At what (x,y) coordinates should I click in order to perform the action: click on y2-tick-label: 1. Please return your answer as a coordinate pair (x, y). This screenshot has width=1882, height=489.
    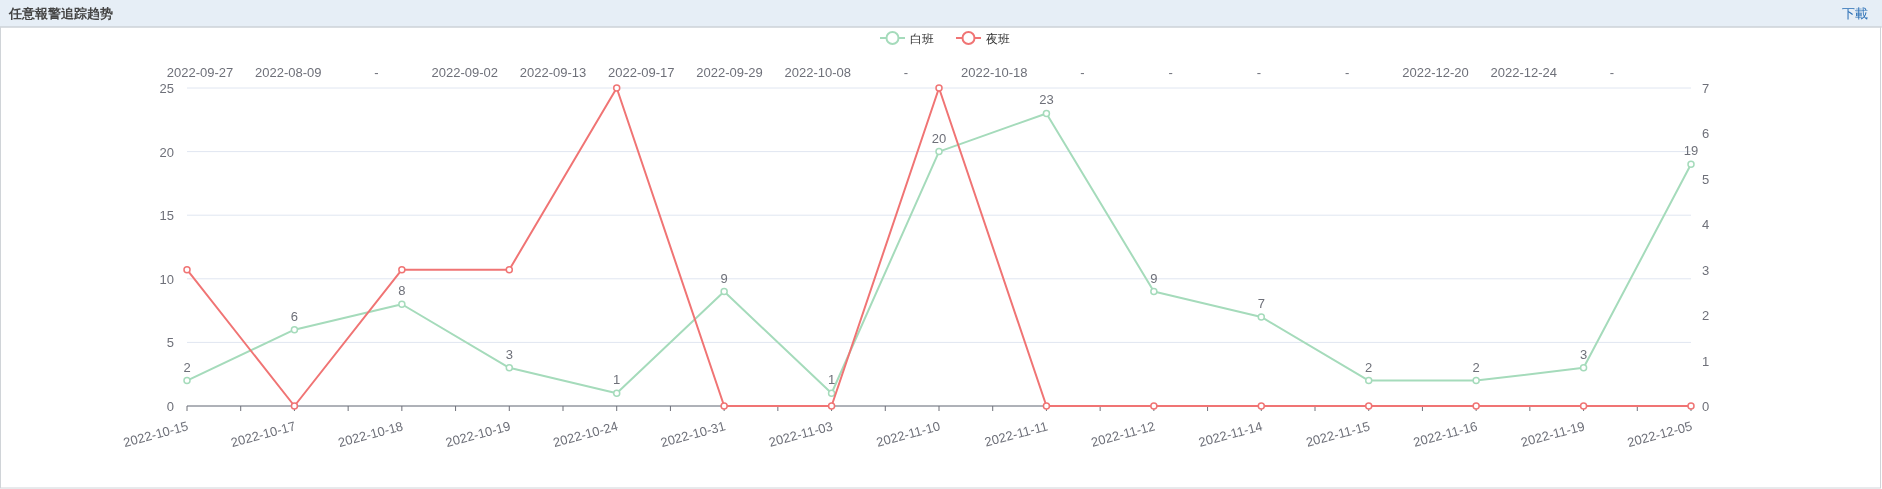
    Looking at the image, I should click on (1706, 361).